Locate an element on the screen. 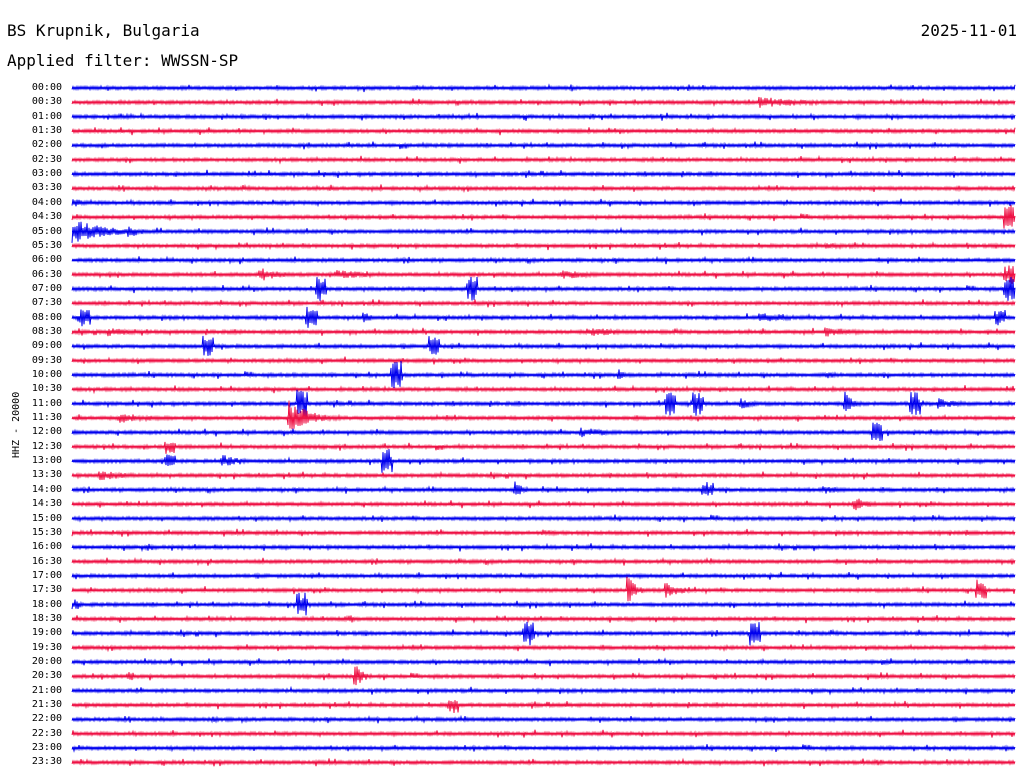 The height and width of the screenshot is (780, 1024). time-label: 19:30 is located at coordinates (46, 647).